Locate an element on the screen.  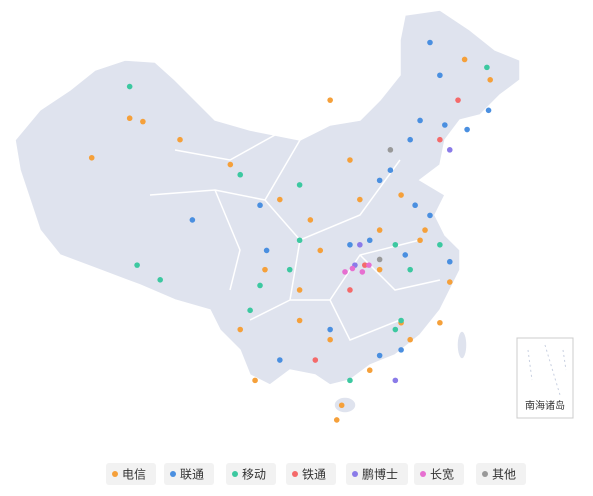
legend-item: 电信 is located at coordinates (131, 474).